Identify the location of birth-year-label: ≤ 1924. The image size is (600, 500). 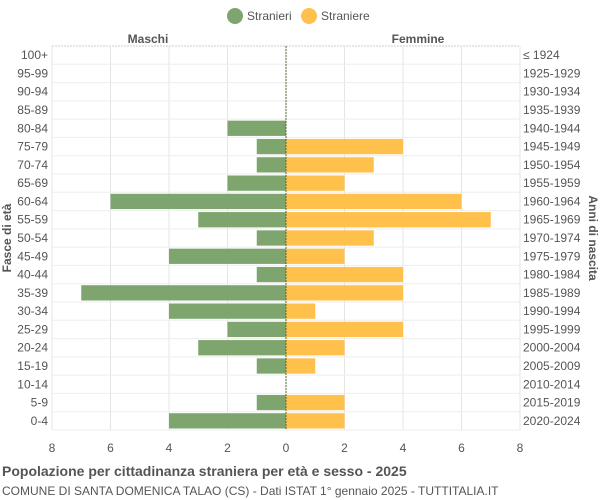
(541, 55).